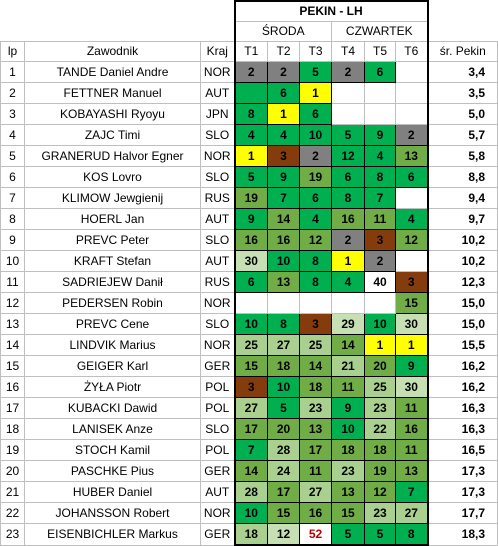  Describe the element at coordinates (380, 408) in the screenshot. I see `row-t5: 23` at that location.